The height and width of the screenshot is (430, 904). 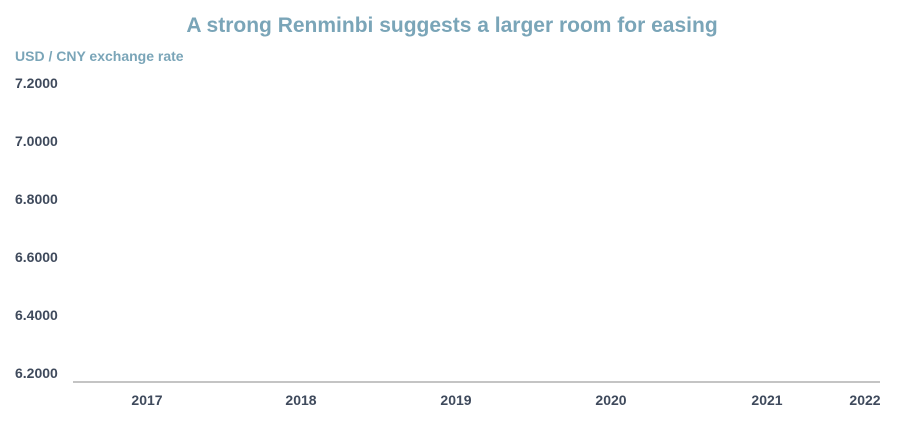 I want to click on y-axis-label: USD / CNY exchange rate, so click(x=99, y=56).